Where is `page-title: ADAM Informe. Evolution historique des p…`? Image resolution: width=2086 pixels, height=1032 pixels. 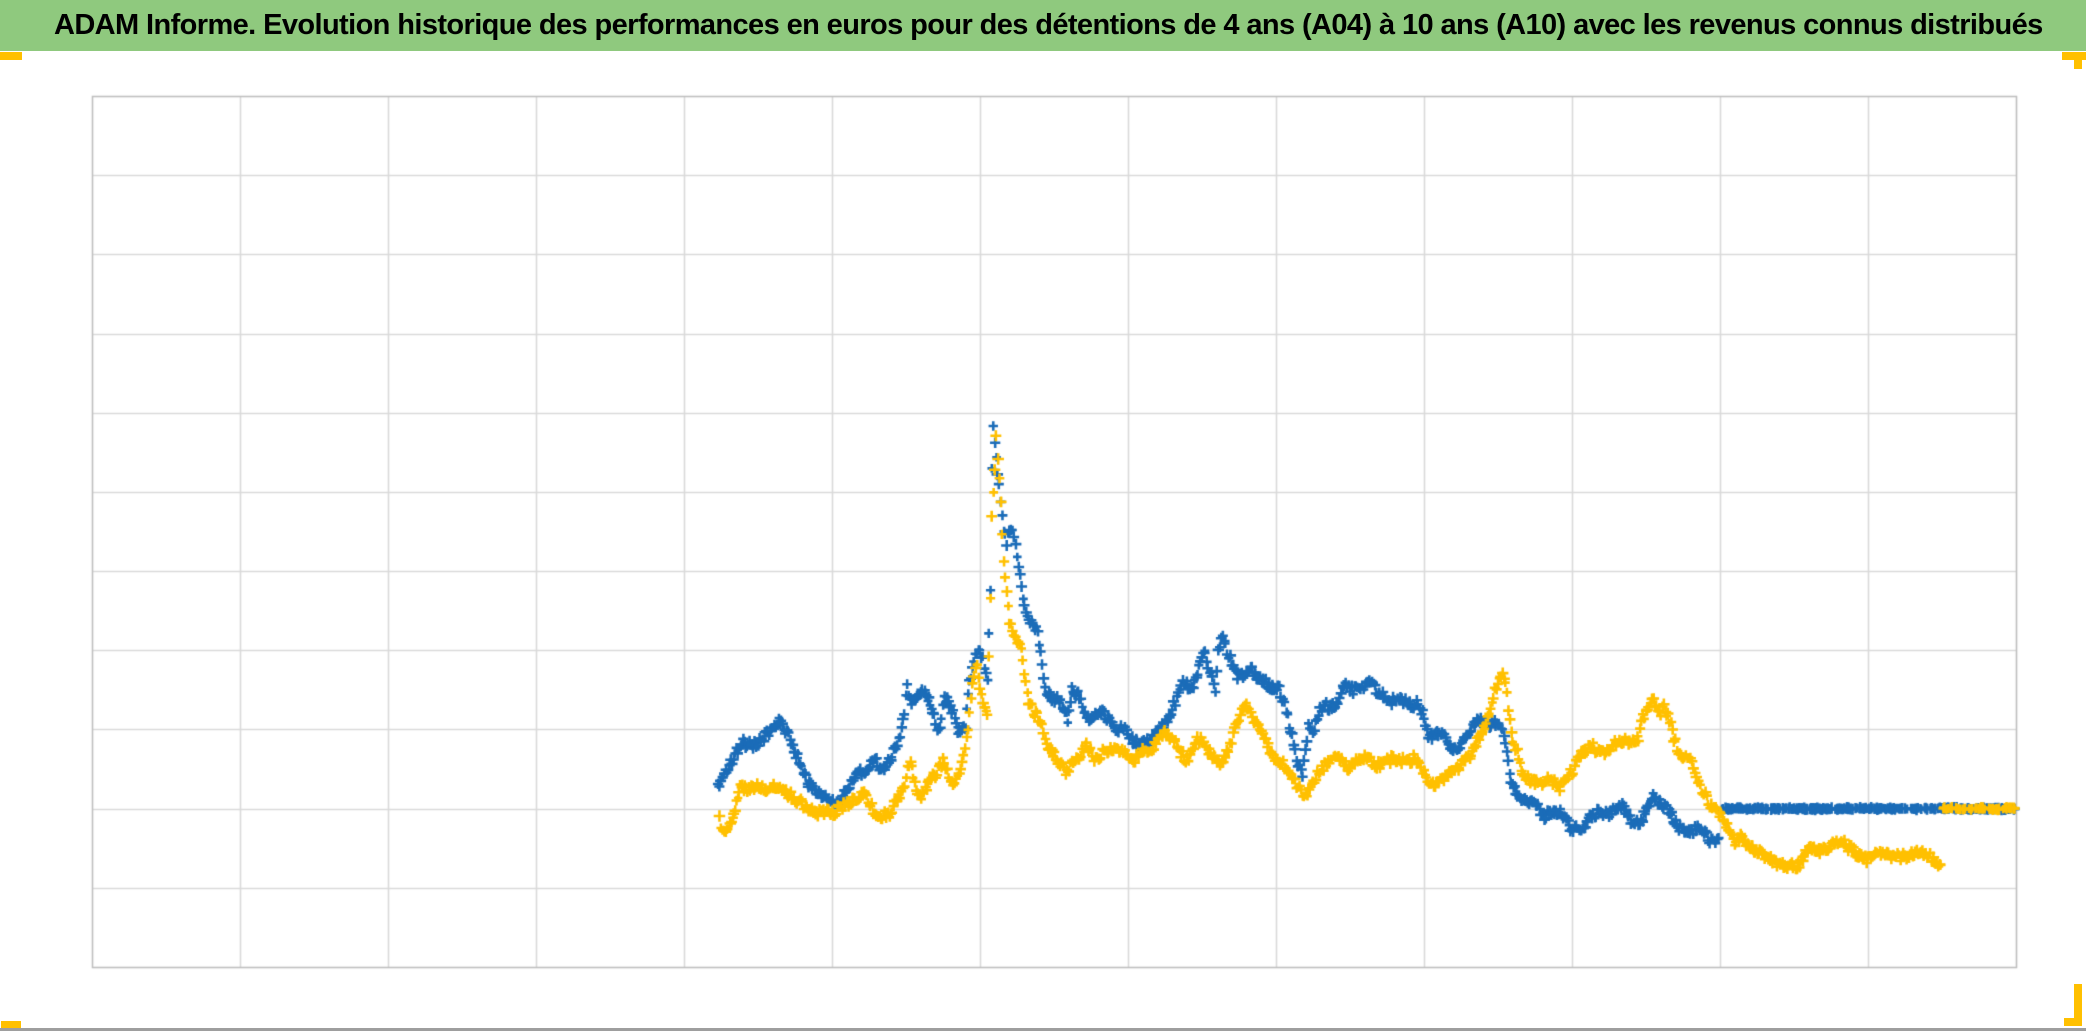
page-title: ADAM Informe. Evolution historique des p… is located at coordinates (1048, 25).